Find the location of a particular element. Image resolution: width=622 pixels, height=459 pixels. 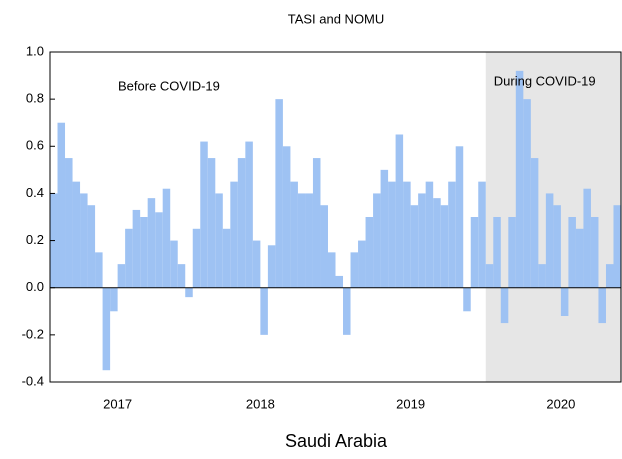

y-tick-label: 1.0 is located at coordinates (35, 50).